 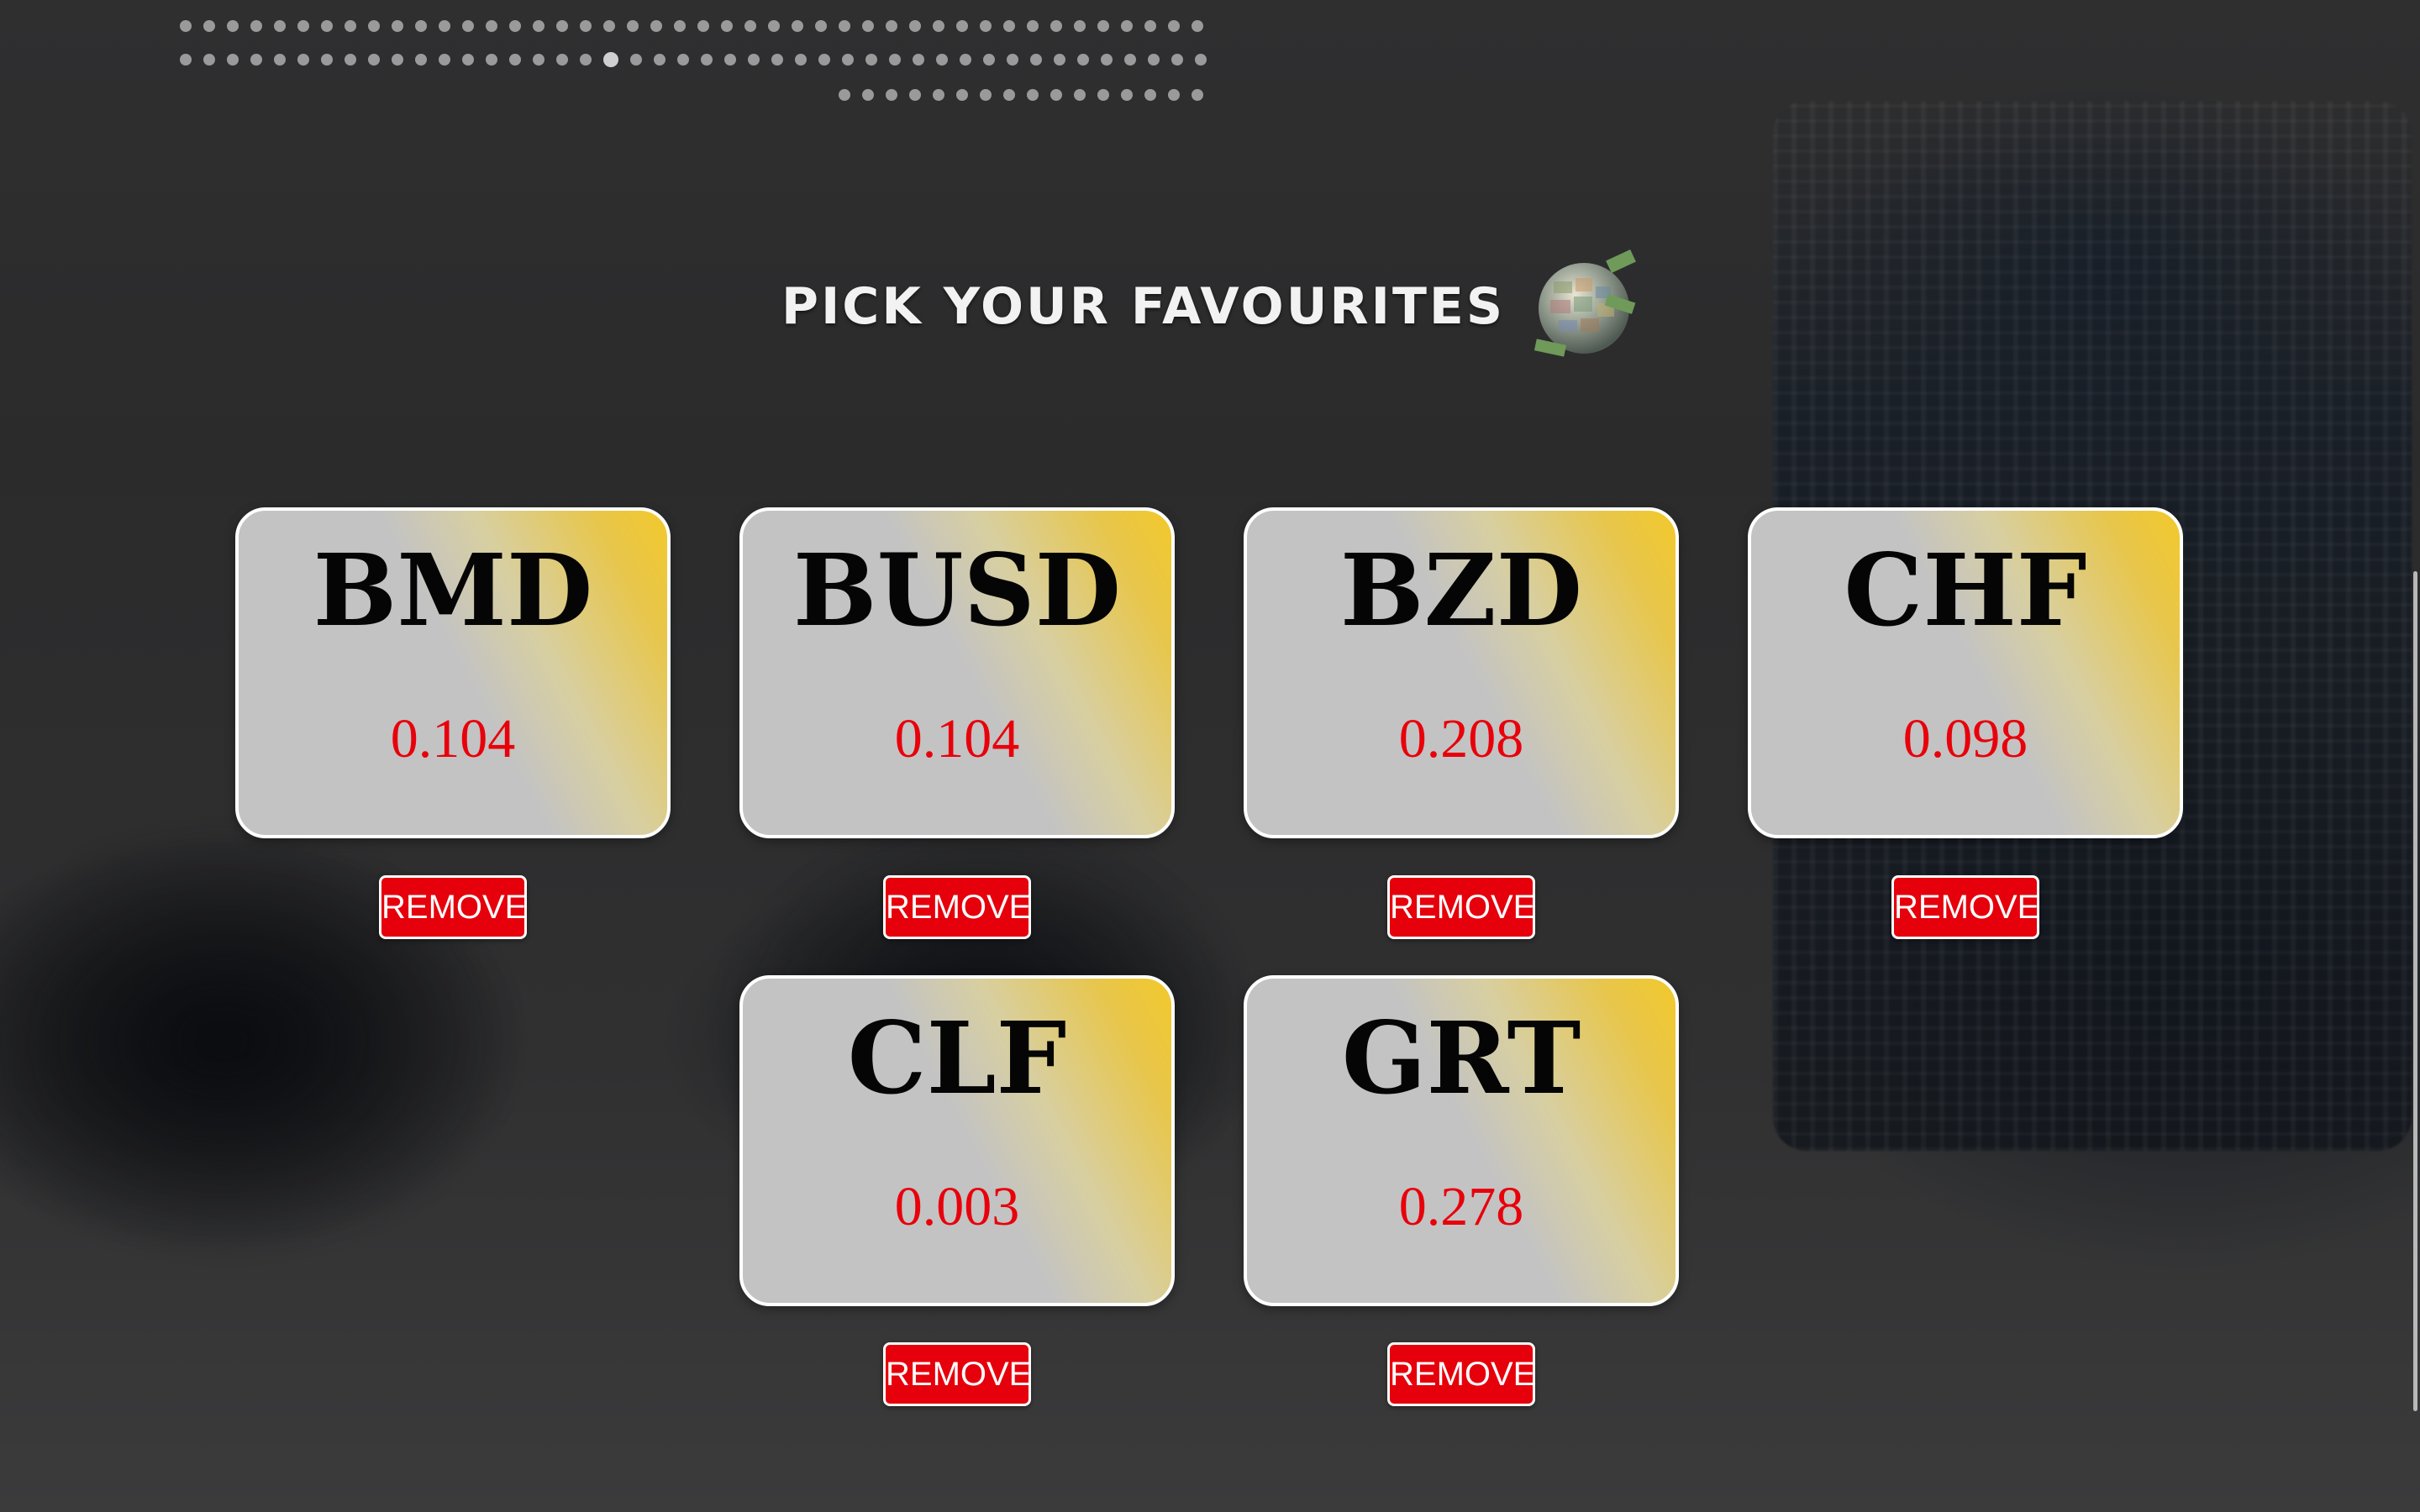 What do you see at coordinates (2415, 991) in the screenshot?
I see `page-scrollbar` at bounding box center [2415, 991].